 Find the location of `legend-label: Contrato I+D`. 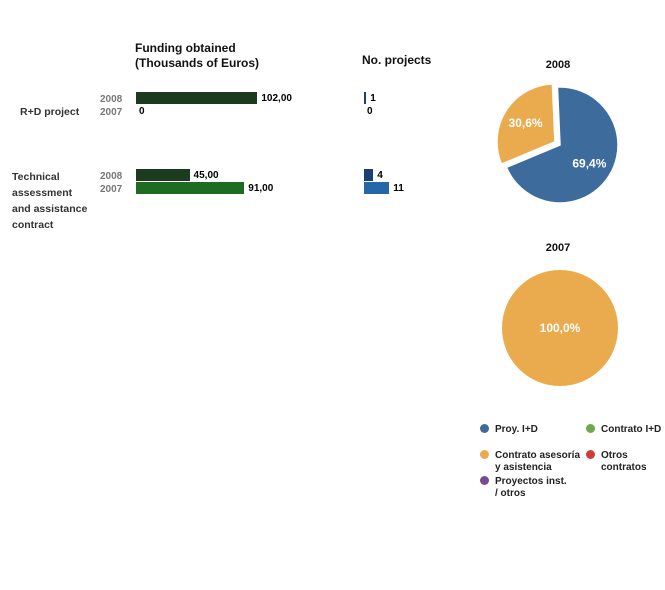

legend-label: Contrato I+D is located at coordinates (631, 429).